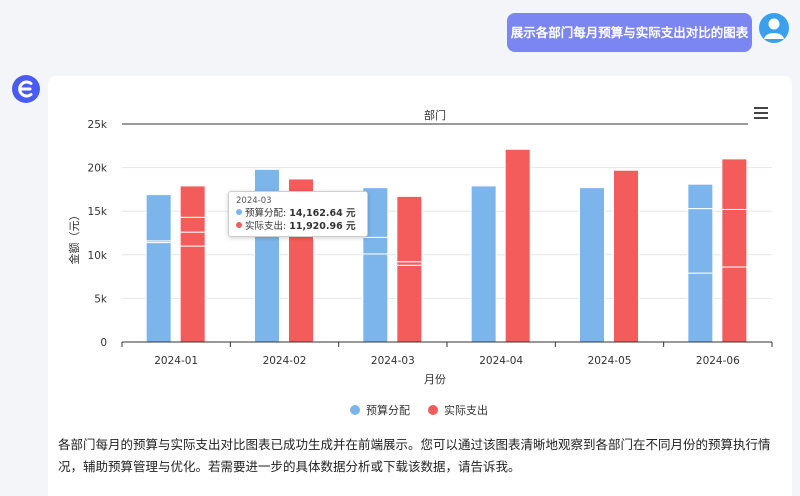 This screenshot has height=496, width=800. Describe the element at coordinates (267, 213) in the screenshot. I see `tooltip-budget-label: 预算分配:` at that location.